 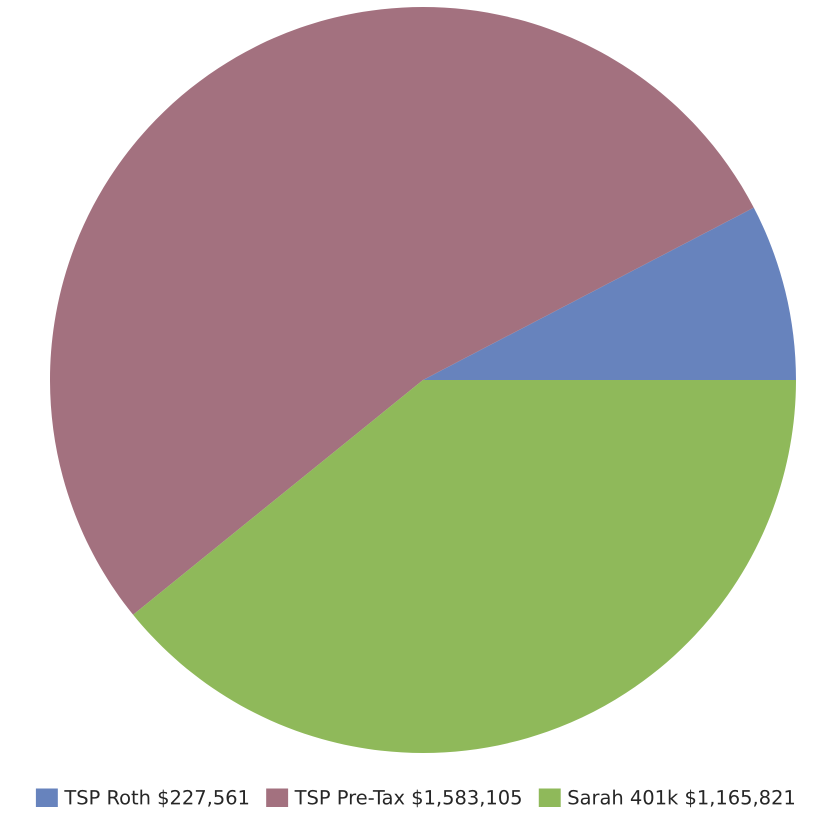 What do you see at coordinates (681, 799) in the screenshot?
I see `legend-label: Sarah 401k $1,165,821` at bounding box center [681, 799].